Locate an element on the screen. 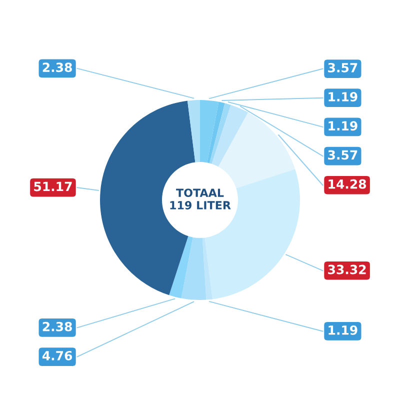 The height and width of the screenshot is (400, 400). text: TOTAAL 119 LITER is located at coordinates (200, 199).